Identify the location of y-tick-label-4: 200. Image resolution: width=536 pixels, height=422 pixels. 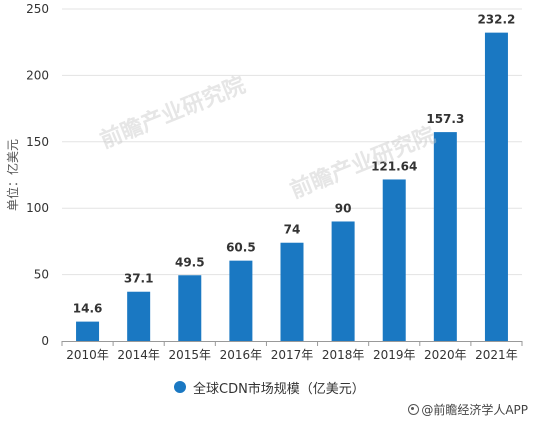
(37, 75).